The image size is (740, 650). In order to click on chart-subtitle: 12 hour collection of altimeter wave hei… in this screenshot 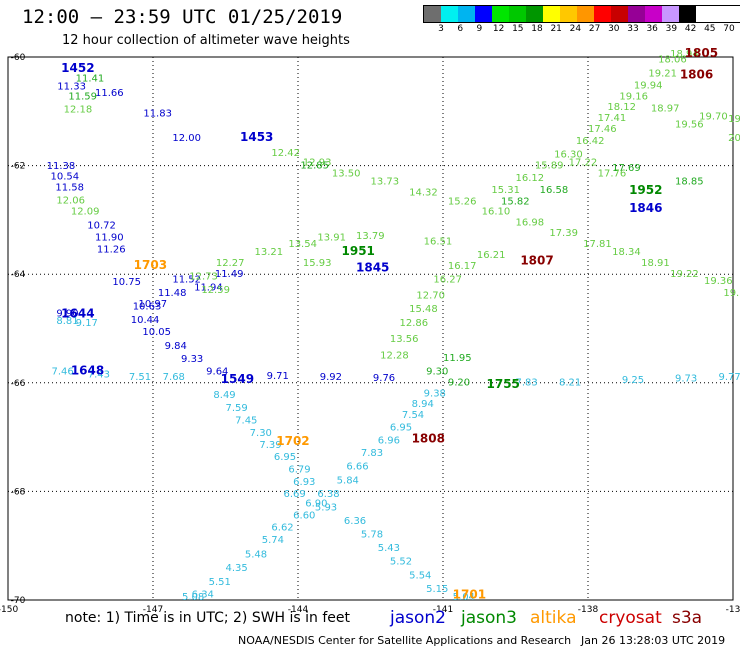, I will do `click(206, 40)`.